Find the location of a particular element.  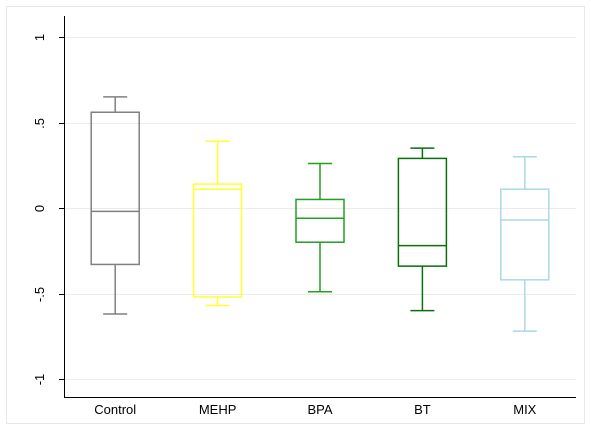

box-bt is located at coordinates (422, 229).